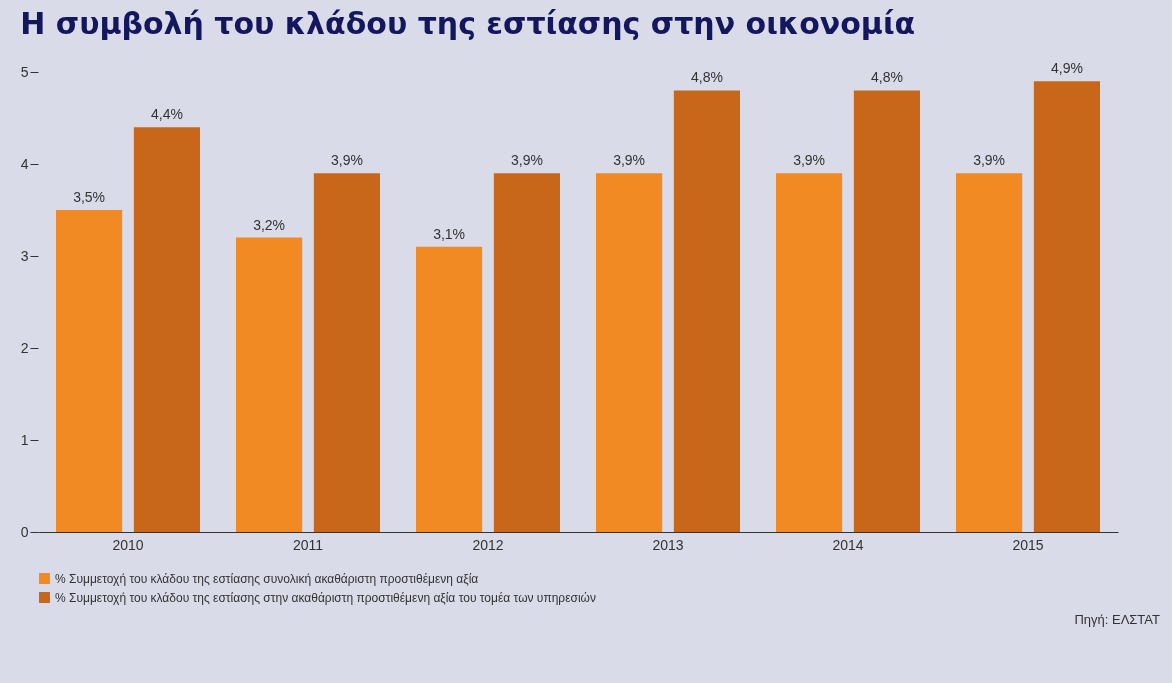 The height and width of the screenshot is (683, 1172). Describe the element at coordinates (24, 439) in the screenshot. I see `y-tick-label: 1` at that location.